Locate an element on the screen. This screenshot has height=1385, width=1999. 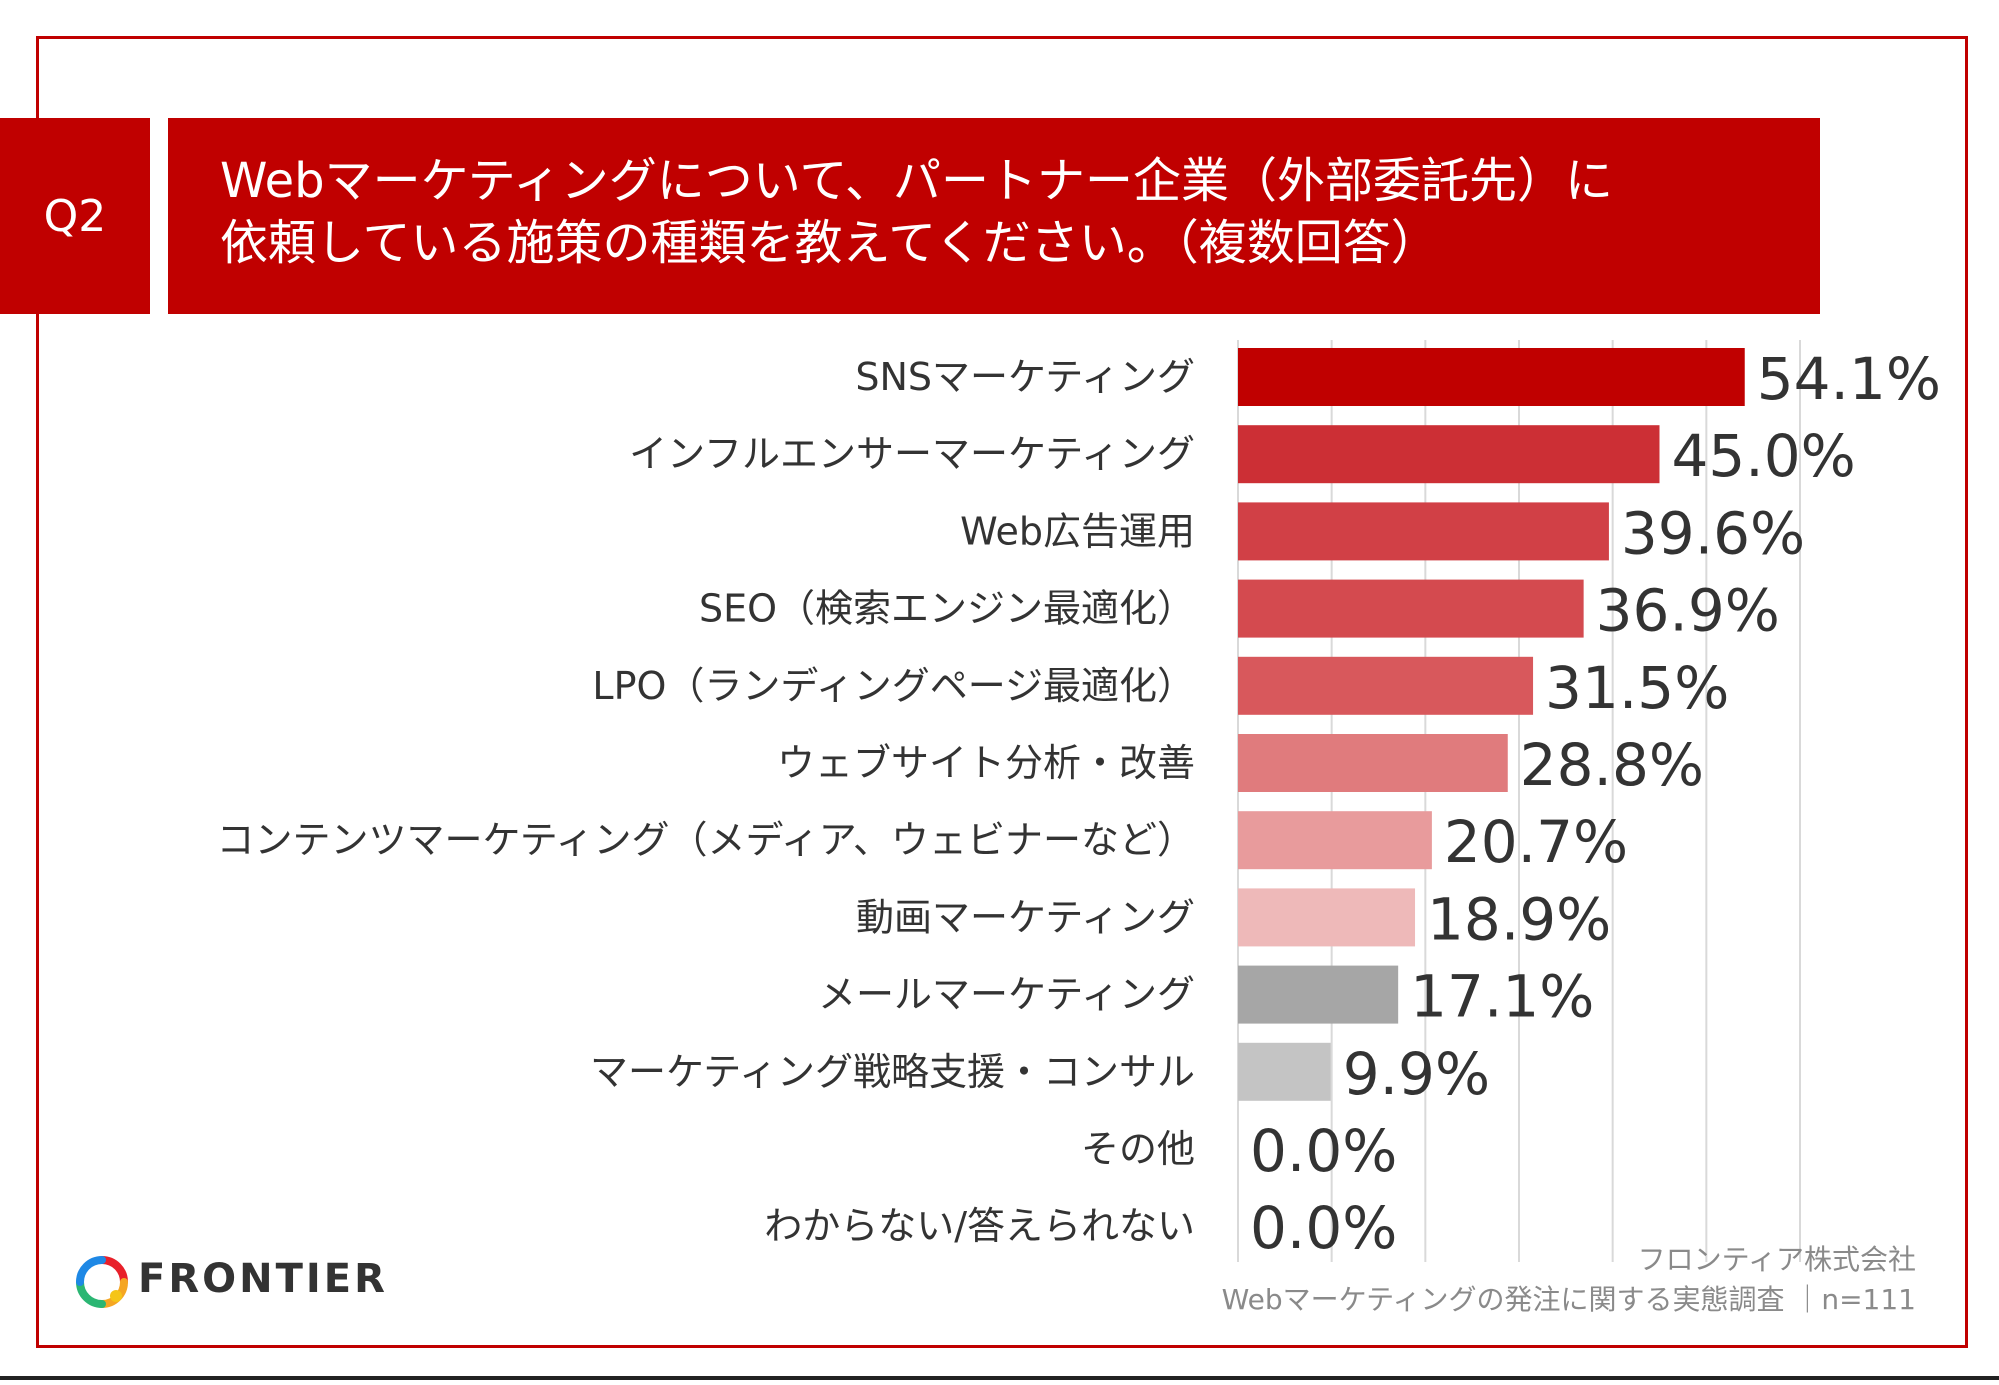
value-label-9: 17.1% is located at coordinates (1502, 997).